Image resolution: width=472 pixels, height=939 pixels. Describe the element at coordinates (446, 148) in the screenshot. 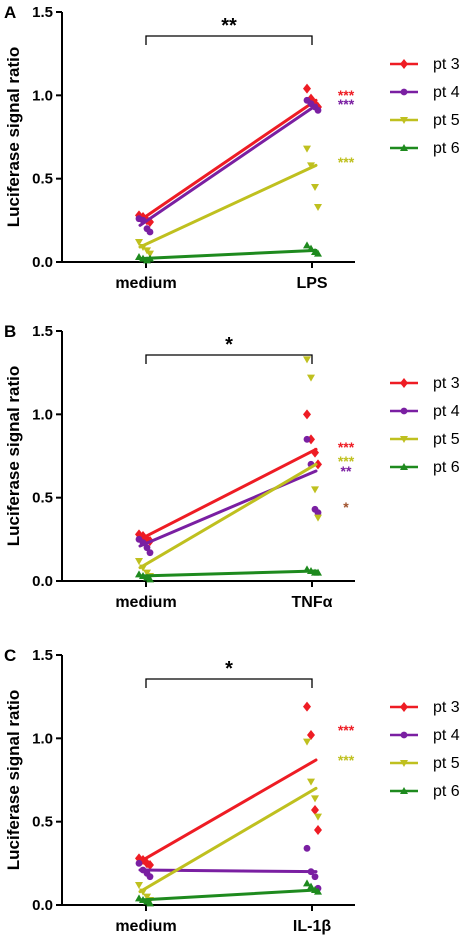

I see `legend-label: pt 6` at that location.